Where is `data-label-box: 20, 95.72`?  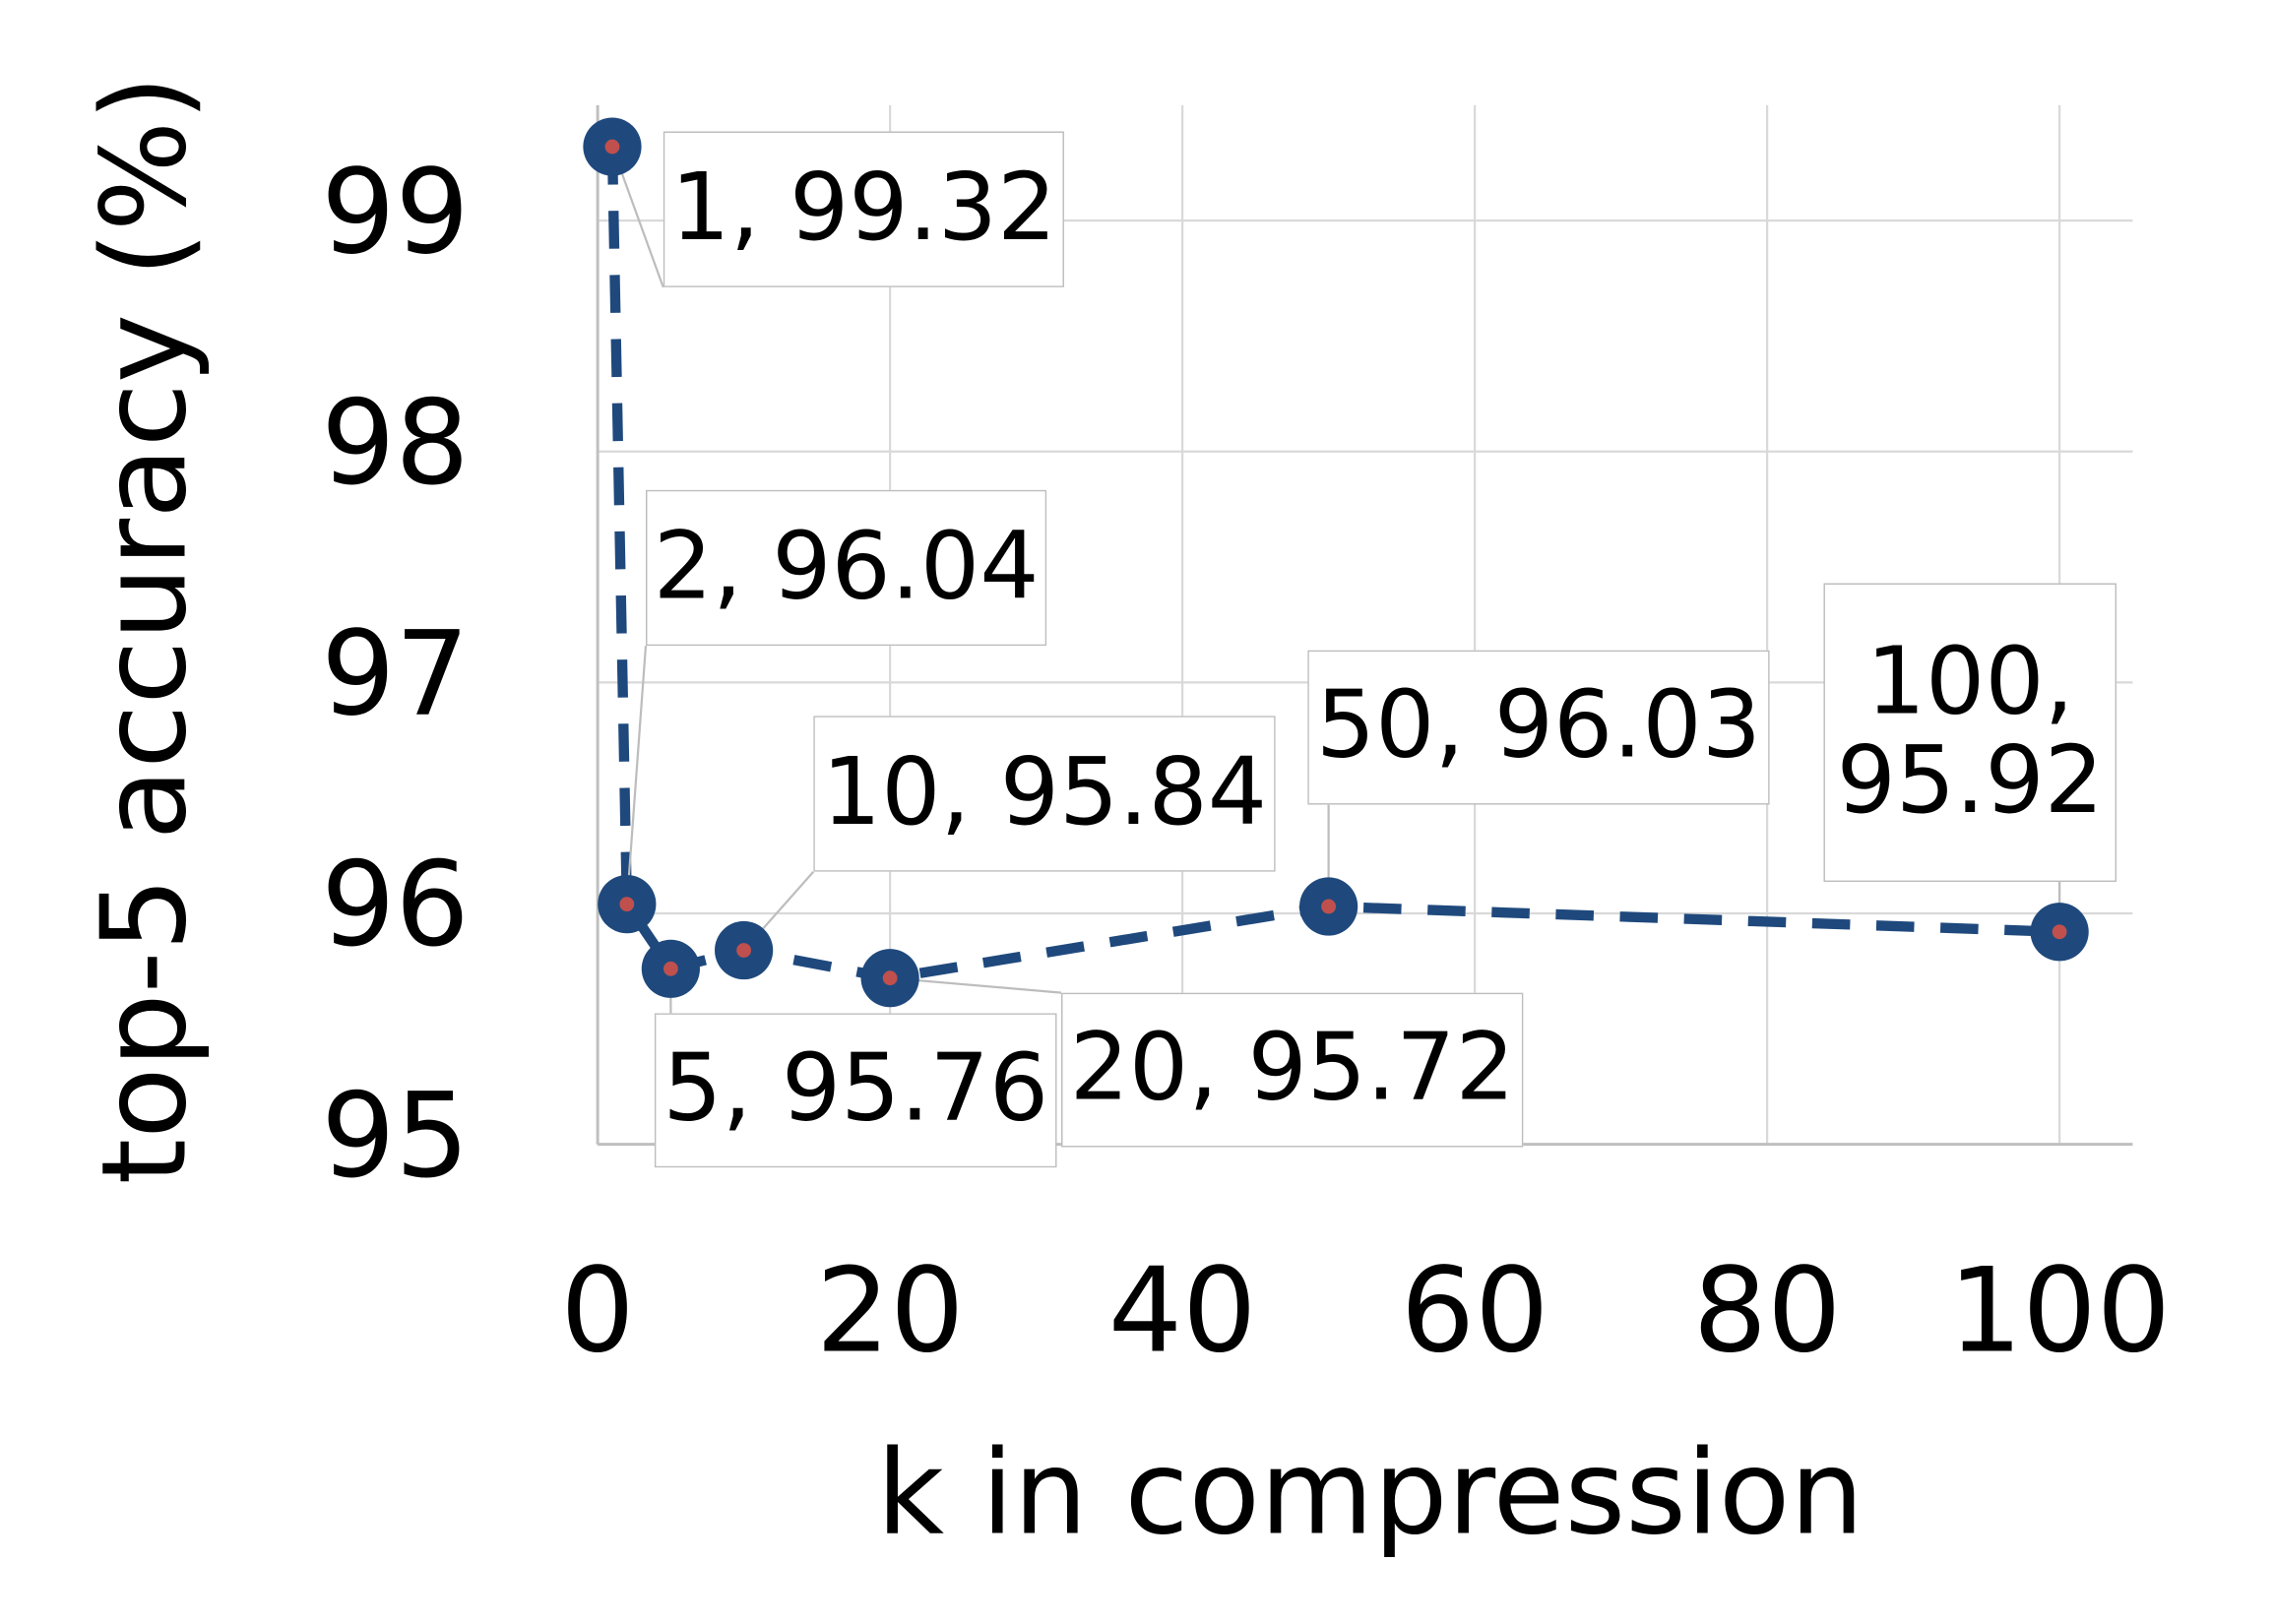 data-label-box: 20, 95.72 is located at coordinates (1292, 1070).